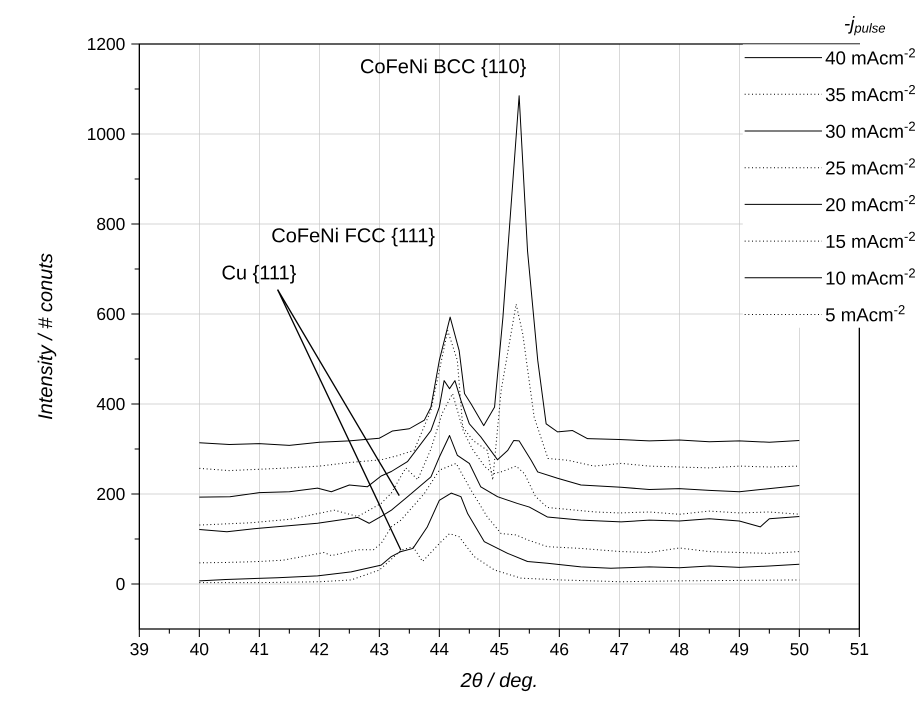  I want to click on legend-label: 5 mAcm$^{-2}$, so click(865, 313).